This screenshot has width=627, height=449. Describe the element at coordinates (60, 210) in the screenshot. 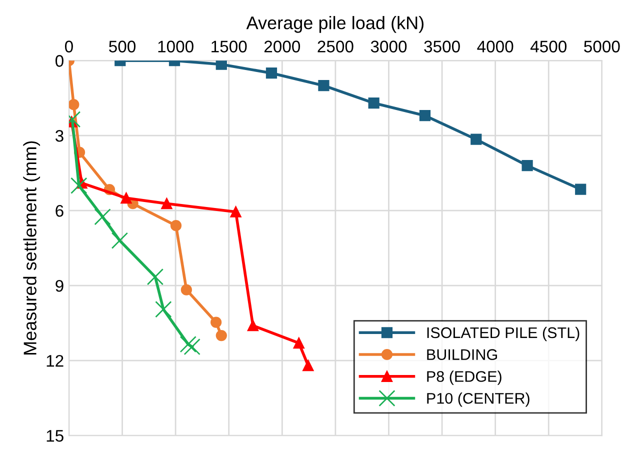

I see `y-tick-label: 6` at that location.